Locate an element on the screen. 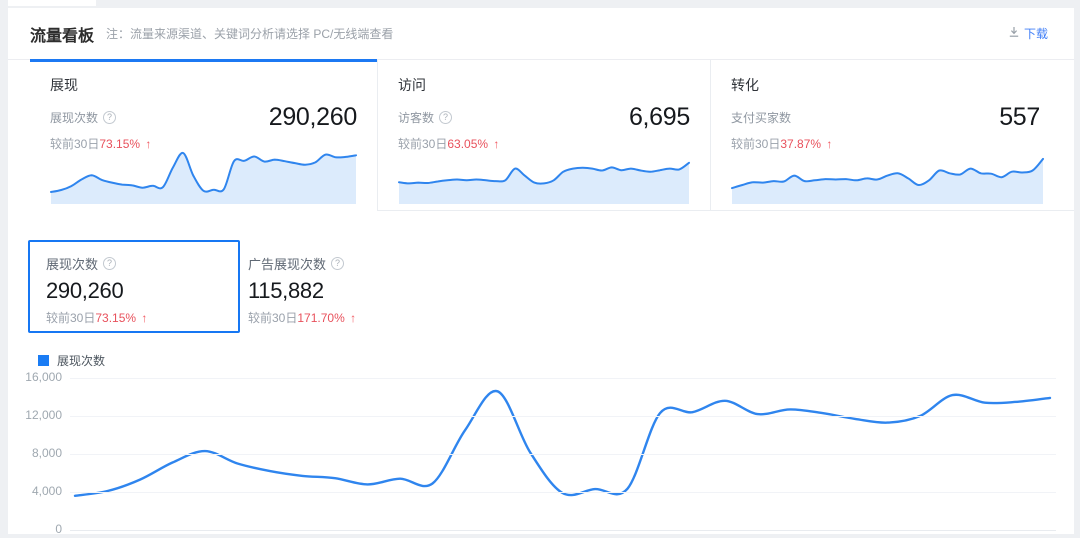 This screenshot has width=1080, height=538. metric-box-change: 较前30日171.70% ↑ is located at coordinates (302, 318).